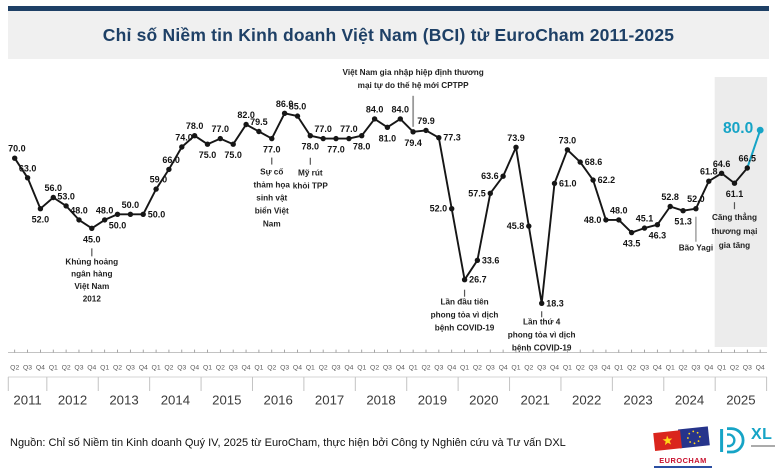  Describe the element at coordinates (683, 222) in the screenshot. I see `data-label: 51.3` at that location.